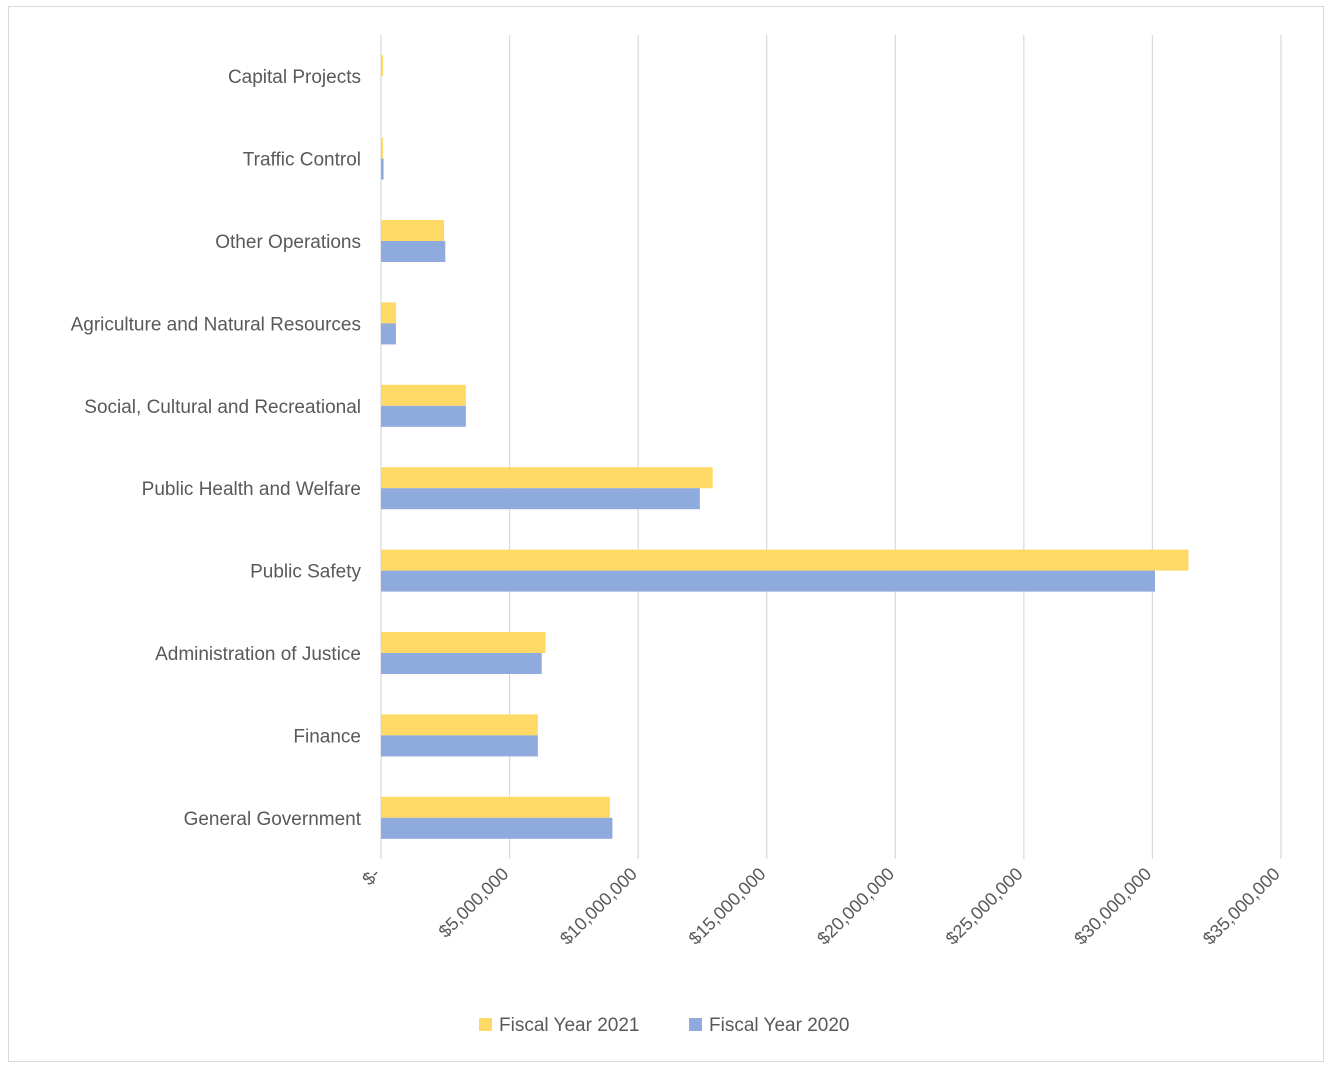 Image resolution: width=1328 pixels, height=1068 pixels. Describe the element at coordinates (779, 1025) in the screenshot. I see `legend-label-fy2020: Fiscal Year 2020` at that location.